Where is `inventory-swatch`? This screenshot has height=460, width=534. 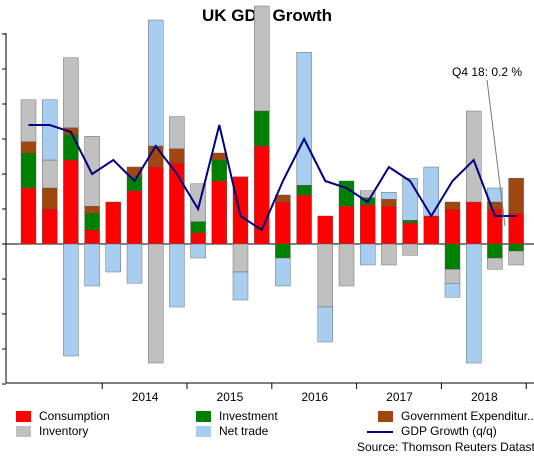 inventory-swatch is located at coordinates (23, 432).